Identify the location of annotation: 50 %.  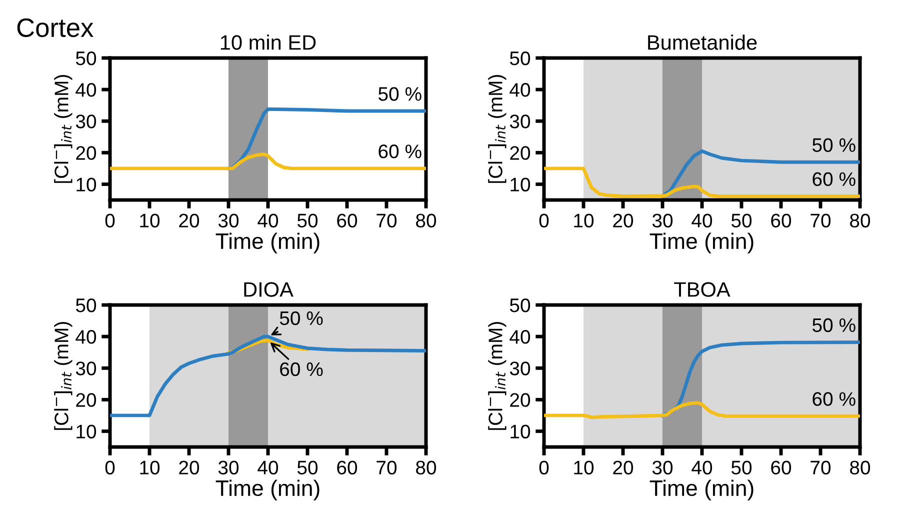
(301, 318).